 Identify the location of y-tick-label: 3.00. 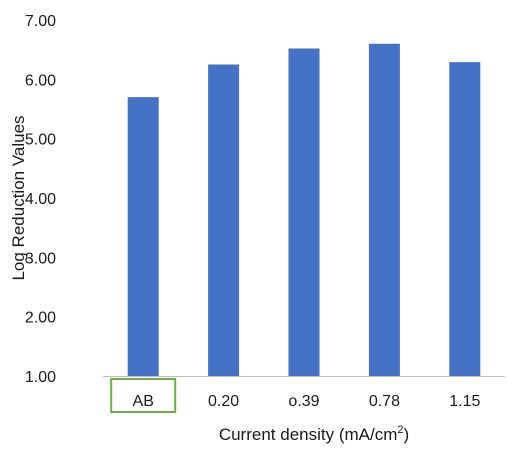
(40, 258).